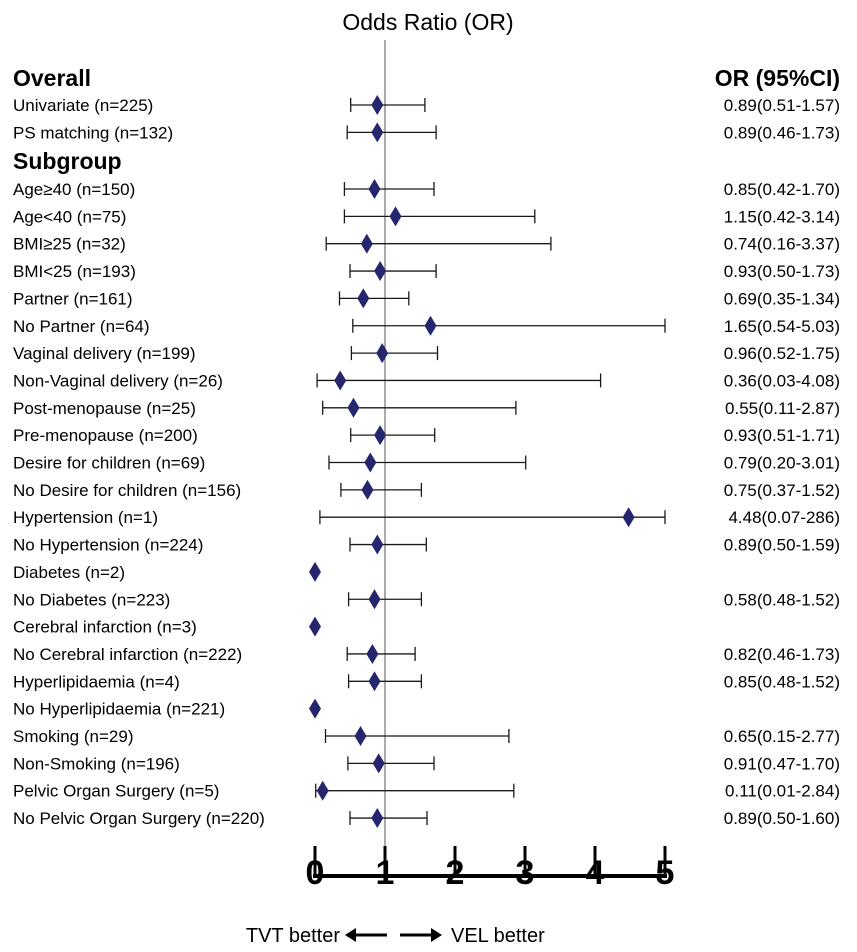 The image size is (857, 952). What do you see at coordinates (782, 326) in the screenshot?
I see `or-ci-label: 1.65(0.54-5.03)` at bounding box center [782, 326].